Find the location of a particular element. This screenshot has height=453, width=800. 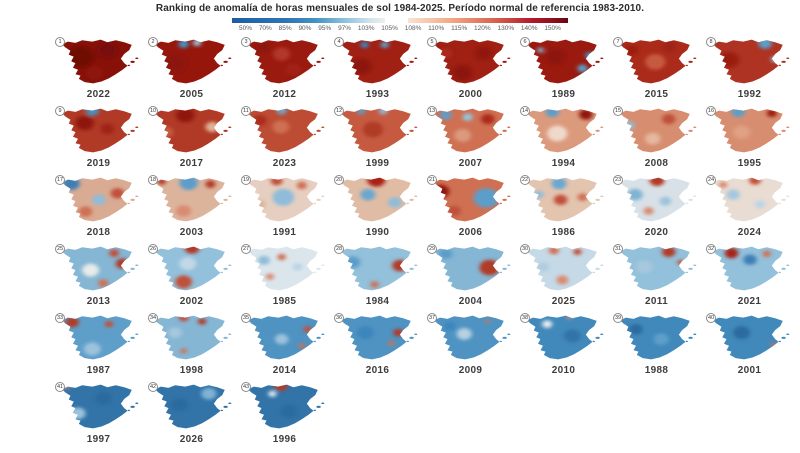

map-cell: 9 2019 is located at coordinates (98, 138).